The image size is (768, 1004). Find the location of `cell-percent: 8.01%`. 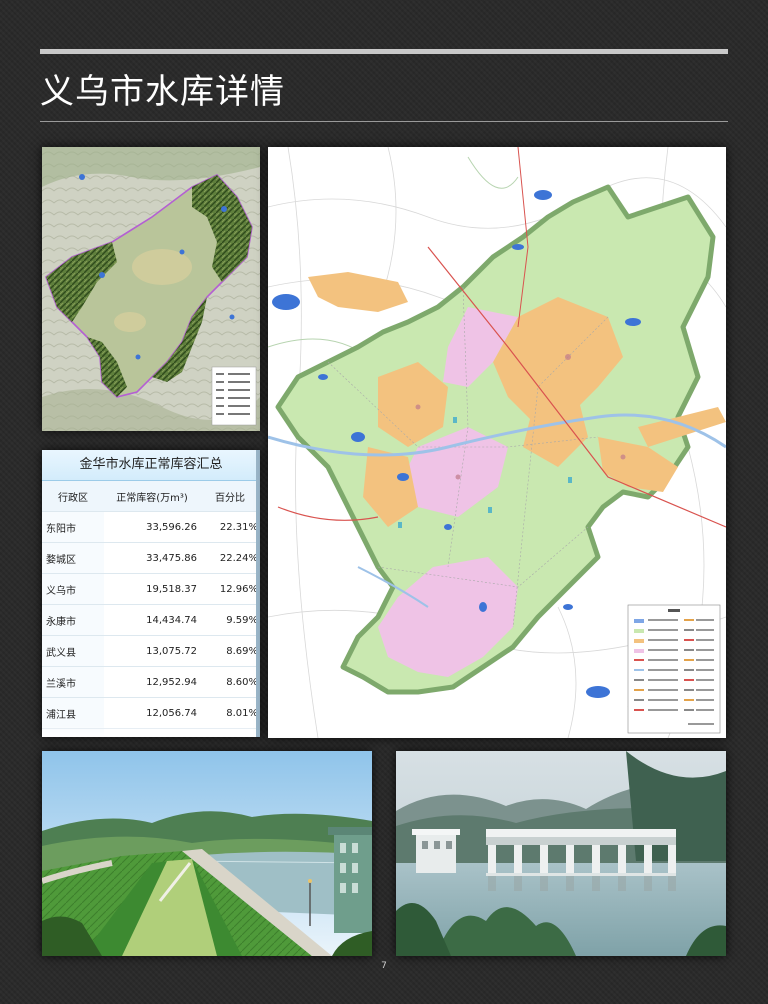

cell-percent: 8.01% is located at coordinates (230, 713).